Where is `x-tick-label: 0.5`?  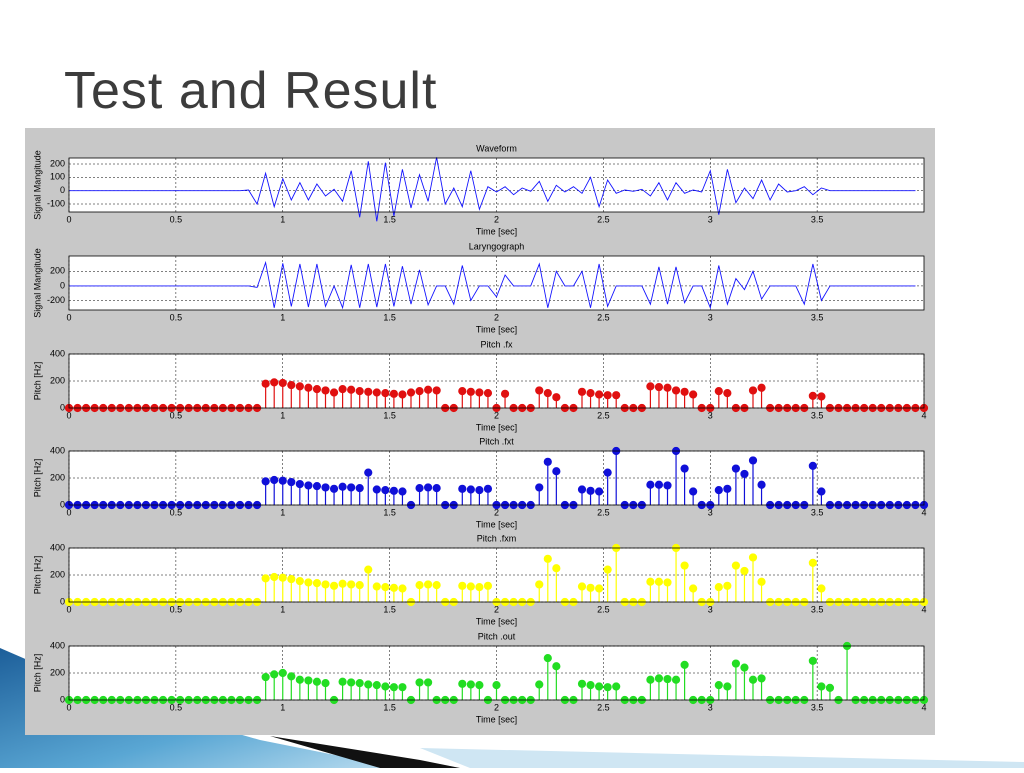
x-tick-label: 0.5 is located at coordinates (176, 415).